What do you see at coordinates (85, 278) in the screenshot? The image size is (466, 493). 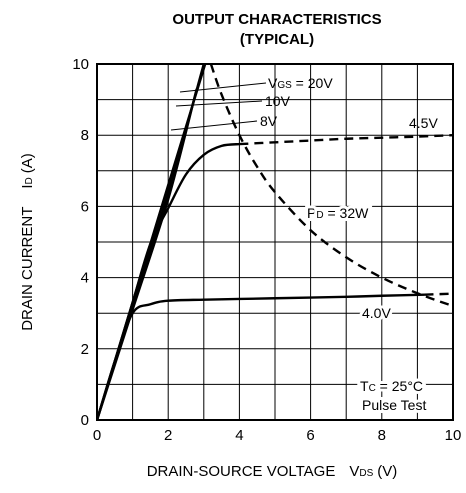 I see `y-tick-label: 4` at bounding box center [85, 278].